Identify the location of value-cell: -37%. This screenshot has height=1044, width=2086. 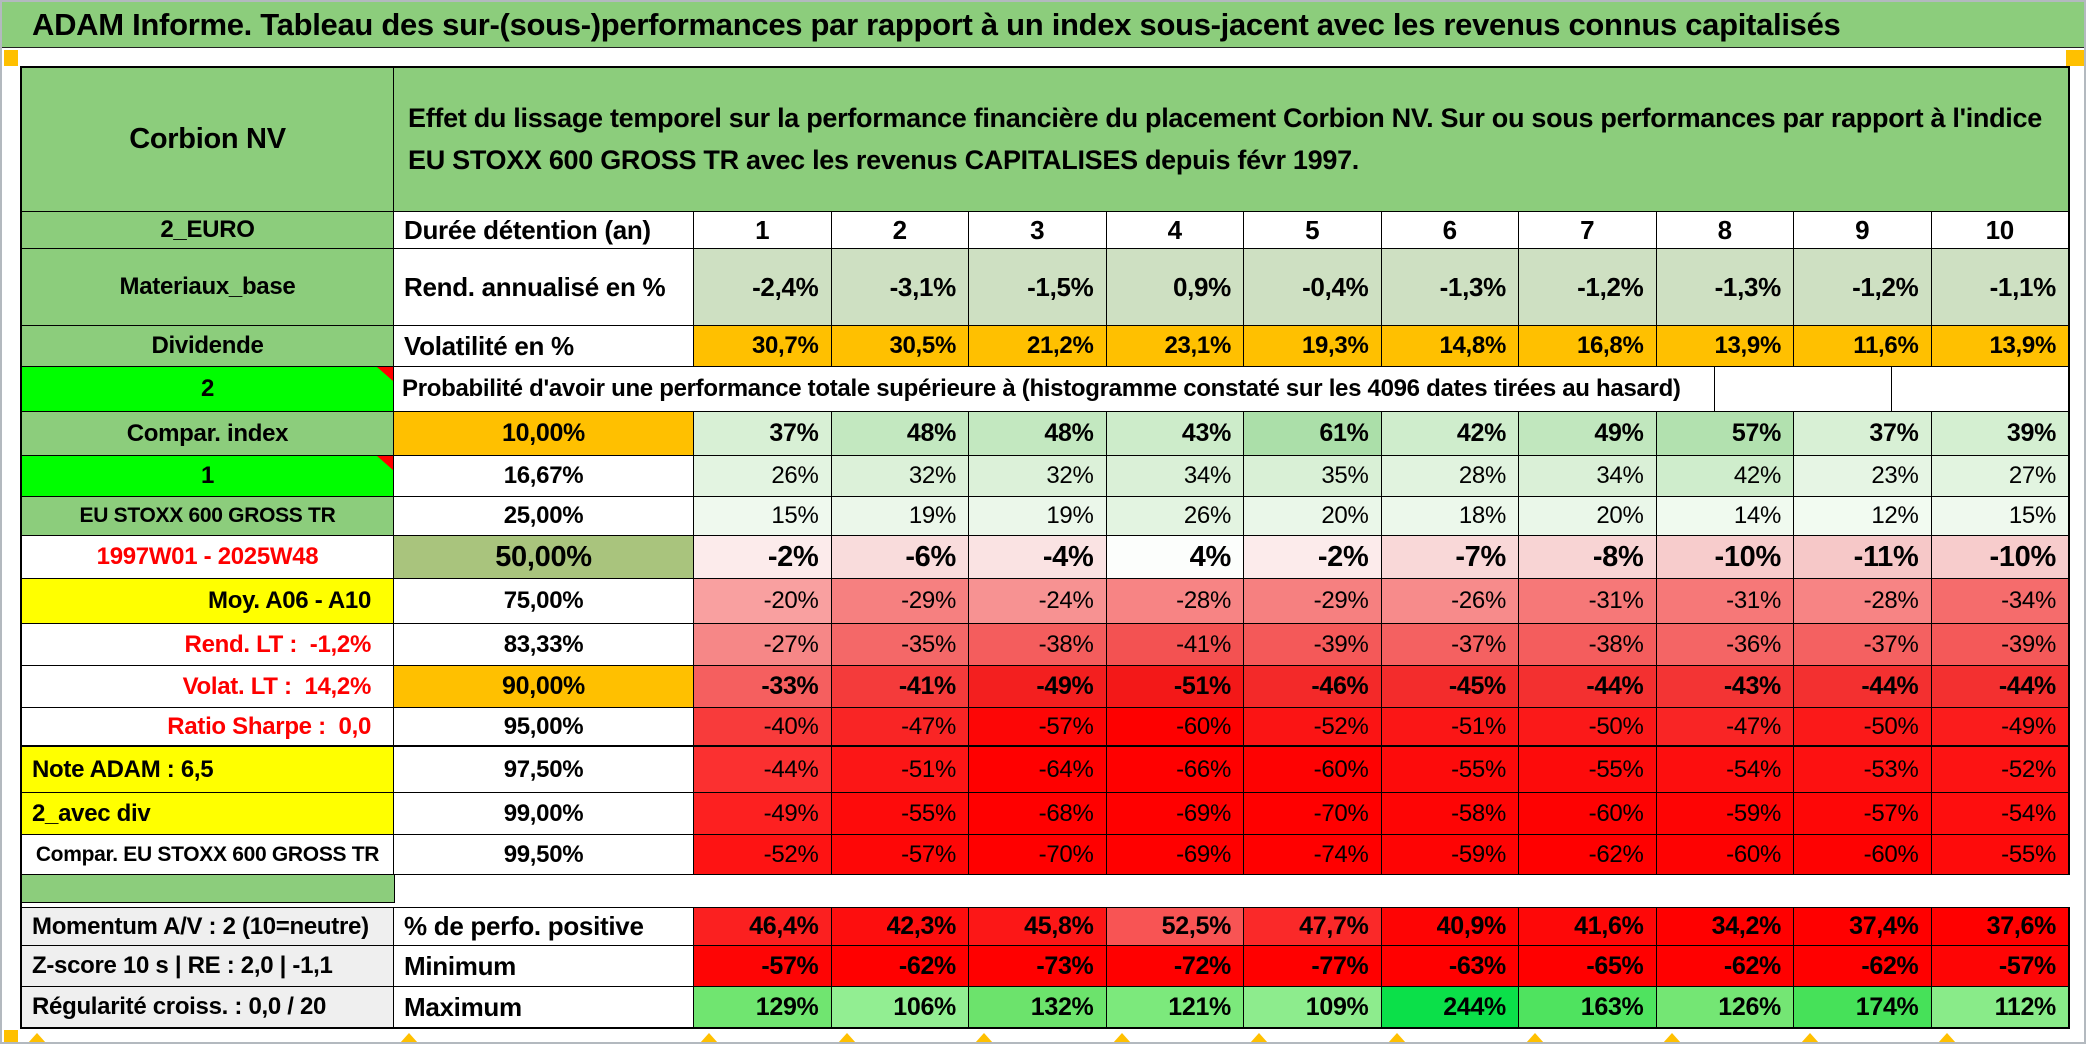
(1863, 645).